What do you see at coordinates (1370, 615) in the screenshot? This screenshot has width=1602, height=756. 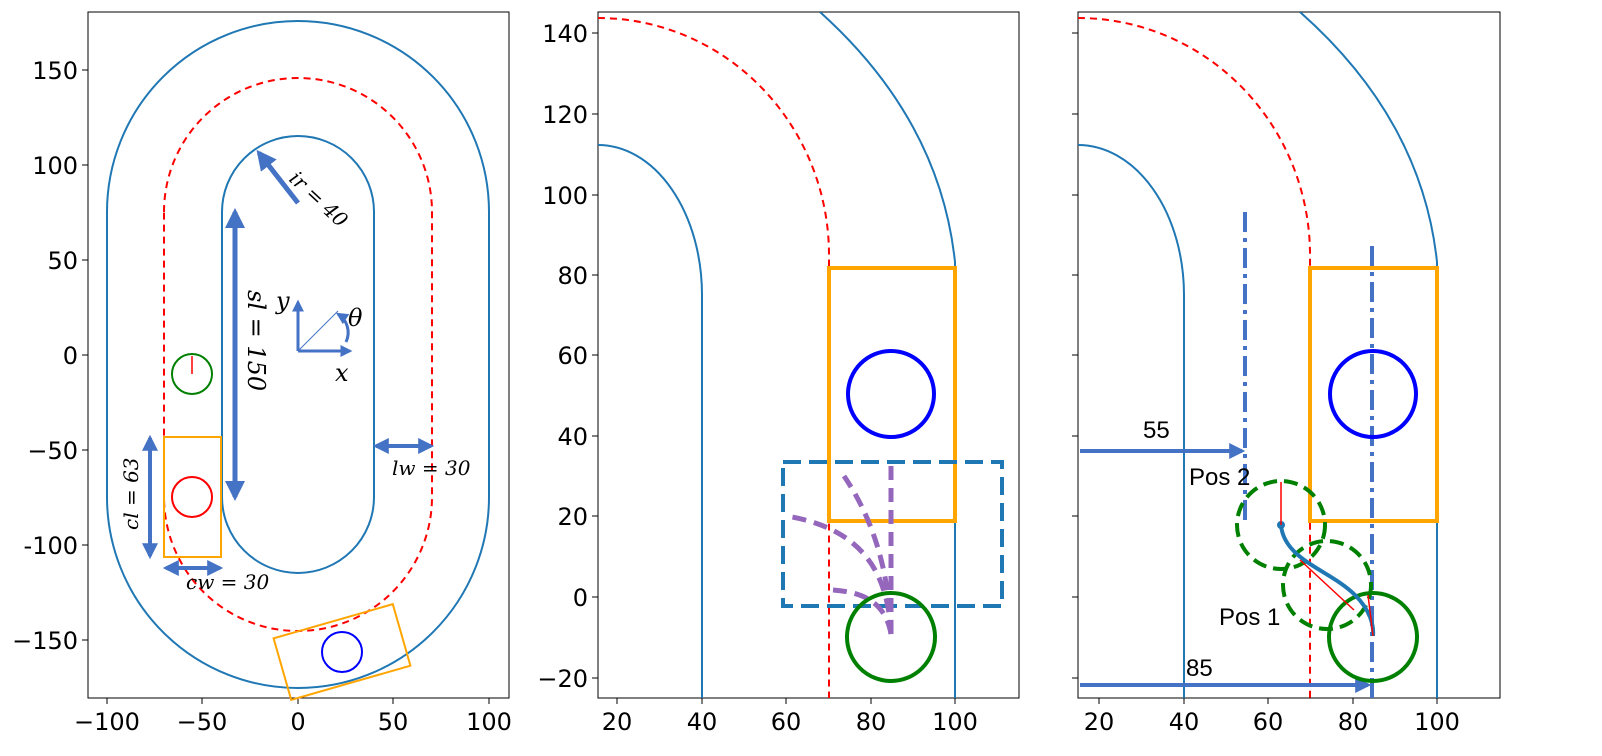 I see `ego-heading-line` at bounding box center [1370, 615].